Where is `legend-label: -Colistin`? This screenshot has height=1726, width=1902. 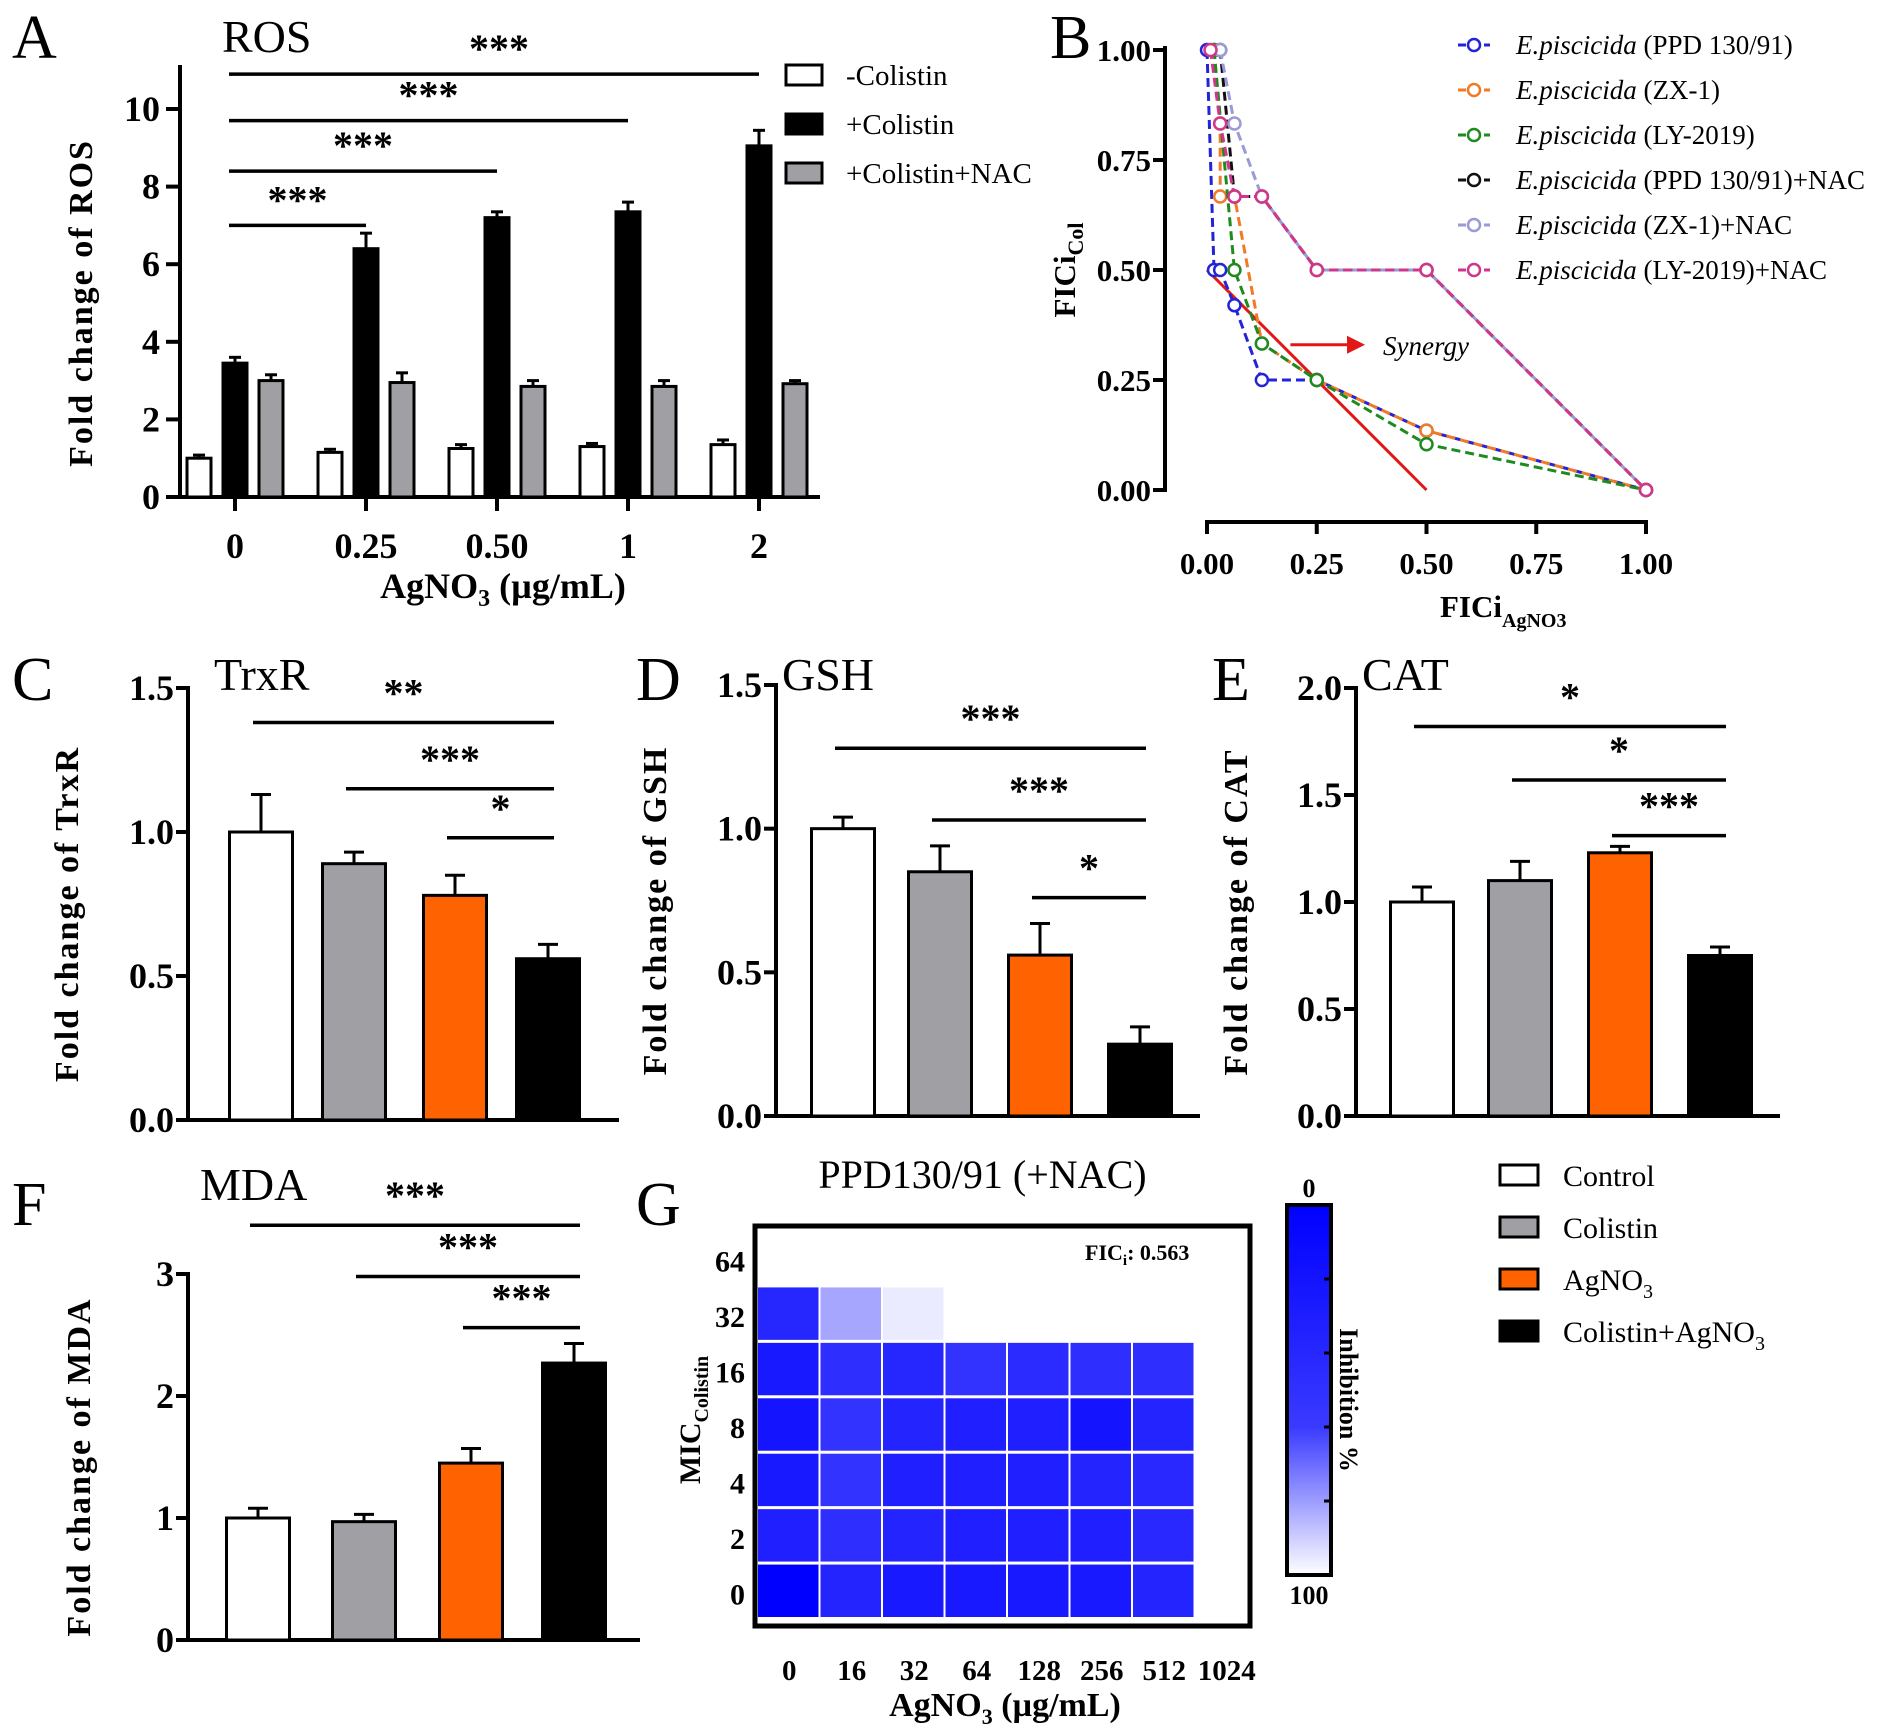 legend-label: -Colistin is located at coordinates (897, 76).